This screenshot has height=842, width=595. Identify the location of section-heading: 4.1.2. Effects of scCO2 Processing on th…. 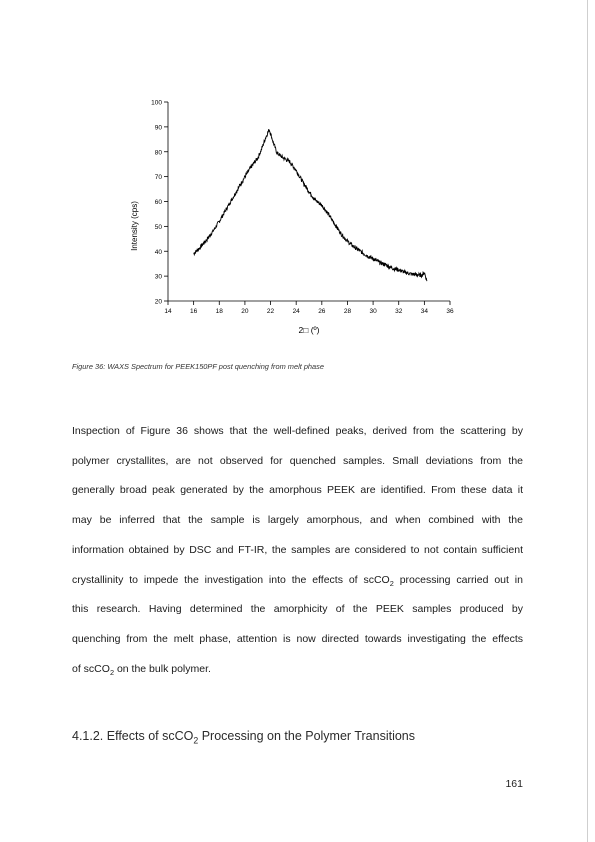
(244, 737).